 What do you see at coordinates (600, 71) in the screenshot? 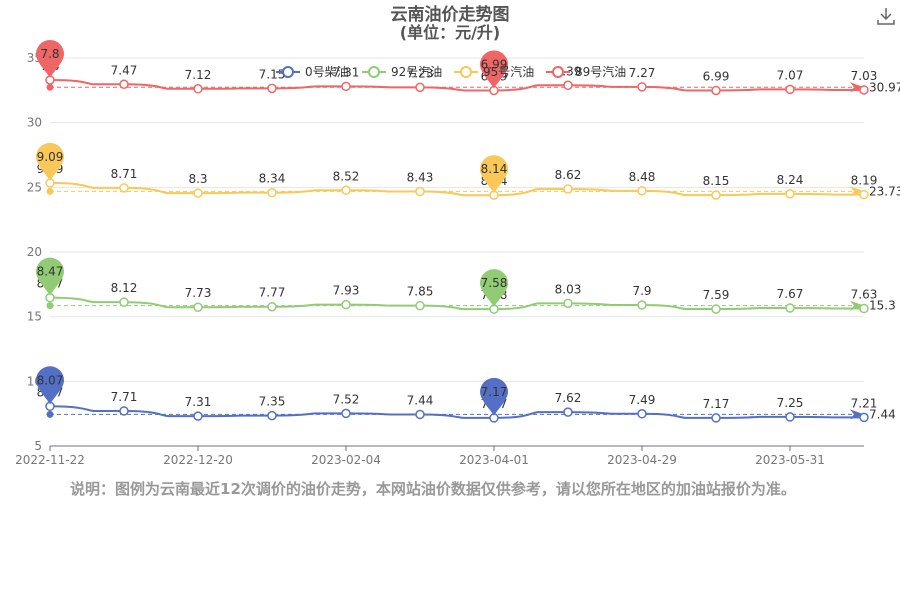
I see `legend-label: 89号汽油` at bounding box center [600, 71].